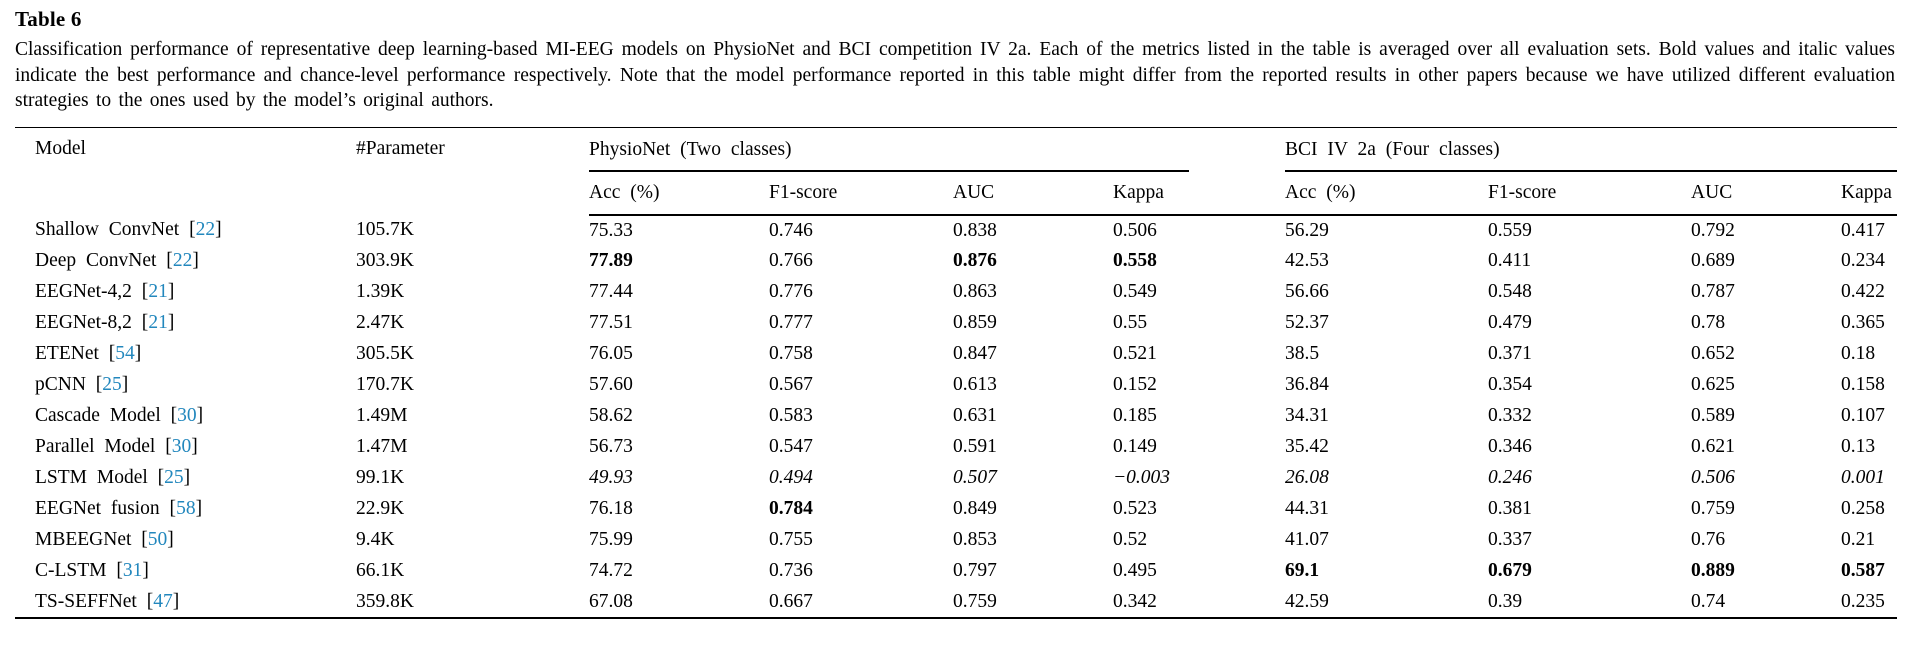 Image resolution: width=1910 pixels, height=653 pixels. What do you see at coordinates (1863, 230) in the screenshot?
I see `metric-cell: 0.417` at bounding box center [1863, 230].